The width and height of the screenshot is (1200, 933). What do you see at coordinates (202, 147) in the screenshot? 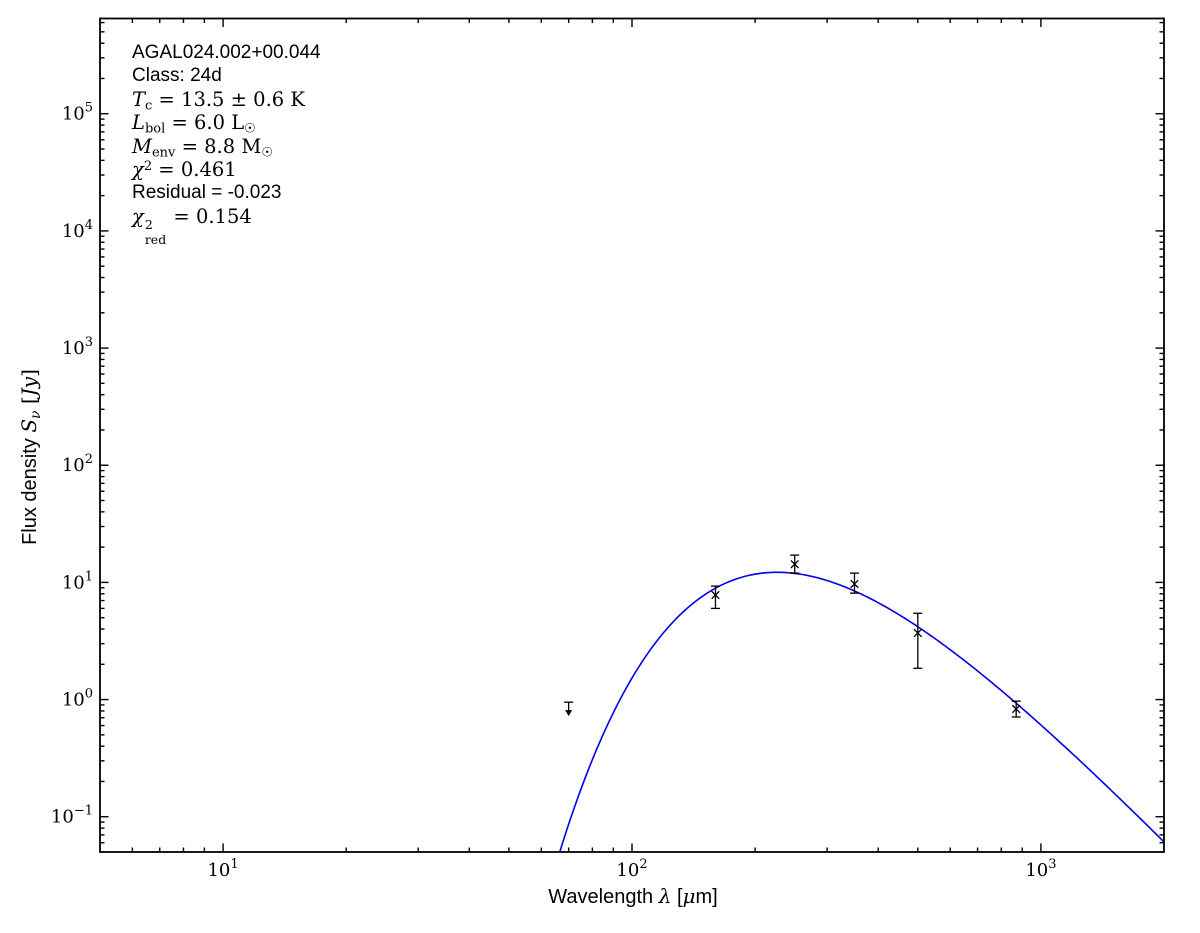
I see `mass-line: Menv = 8.8 M☉` at bounding box center [202, 147].